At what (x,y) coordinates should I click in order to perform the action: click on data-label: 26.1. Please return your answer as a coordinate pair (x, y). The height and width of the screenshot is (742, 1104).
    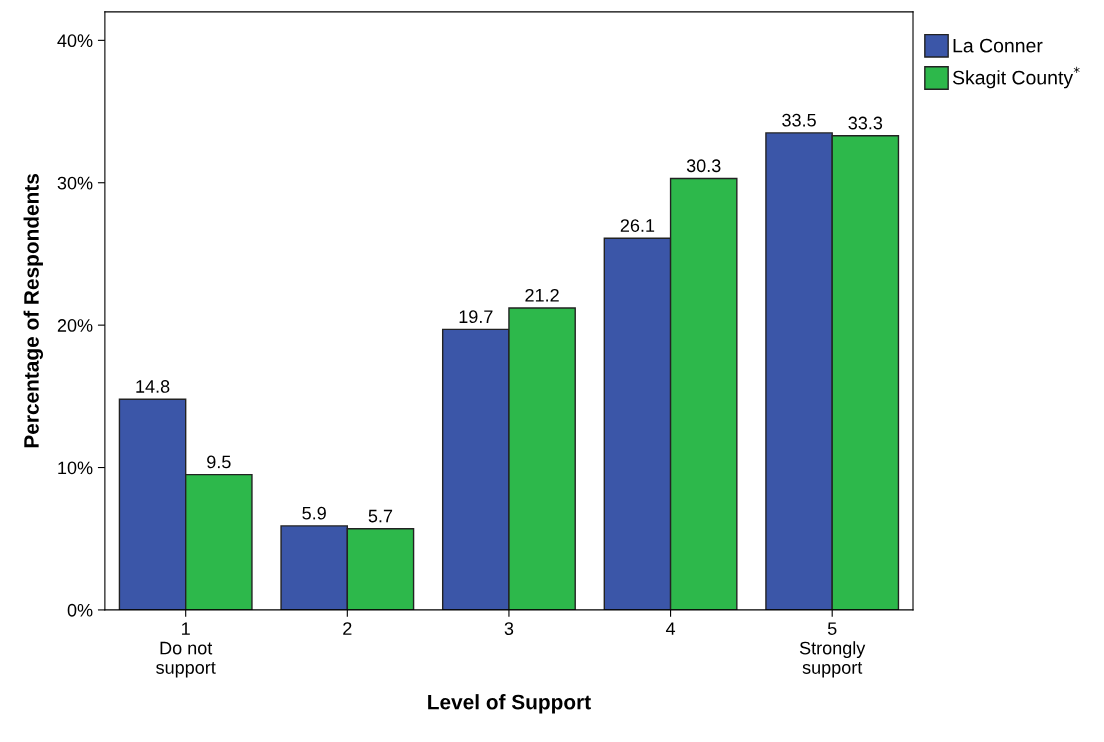
    Looking at the image, I should click on (637, 225).